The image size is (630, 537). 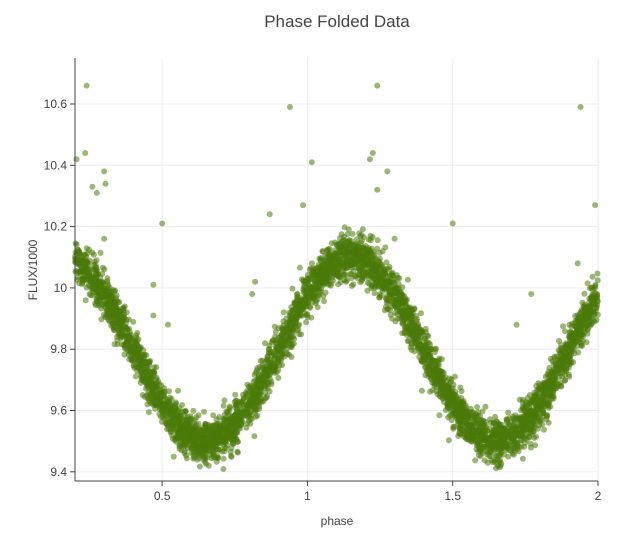 I want to click on y-tick-label: 10.2, so click(x=56, y=227).